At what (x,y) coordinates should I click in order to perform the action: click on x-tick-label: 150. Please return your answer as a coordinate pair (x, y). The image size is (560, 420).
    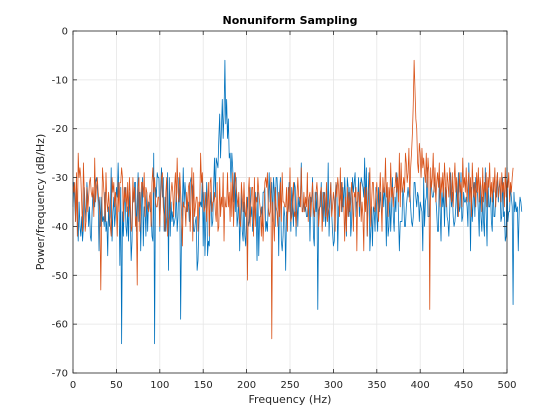
    Looking at the image, I should click on (203, 385).